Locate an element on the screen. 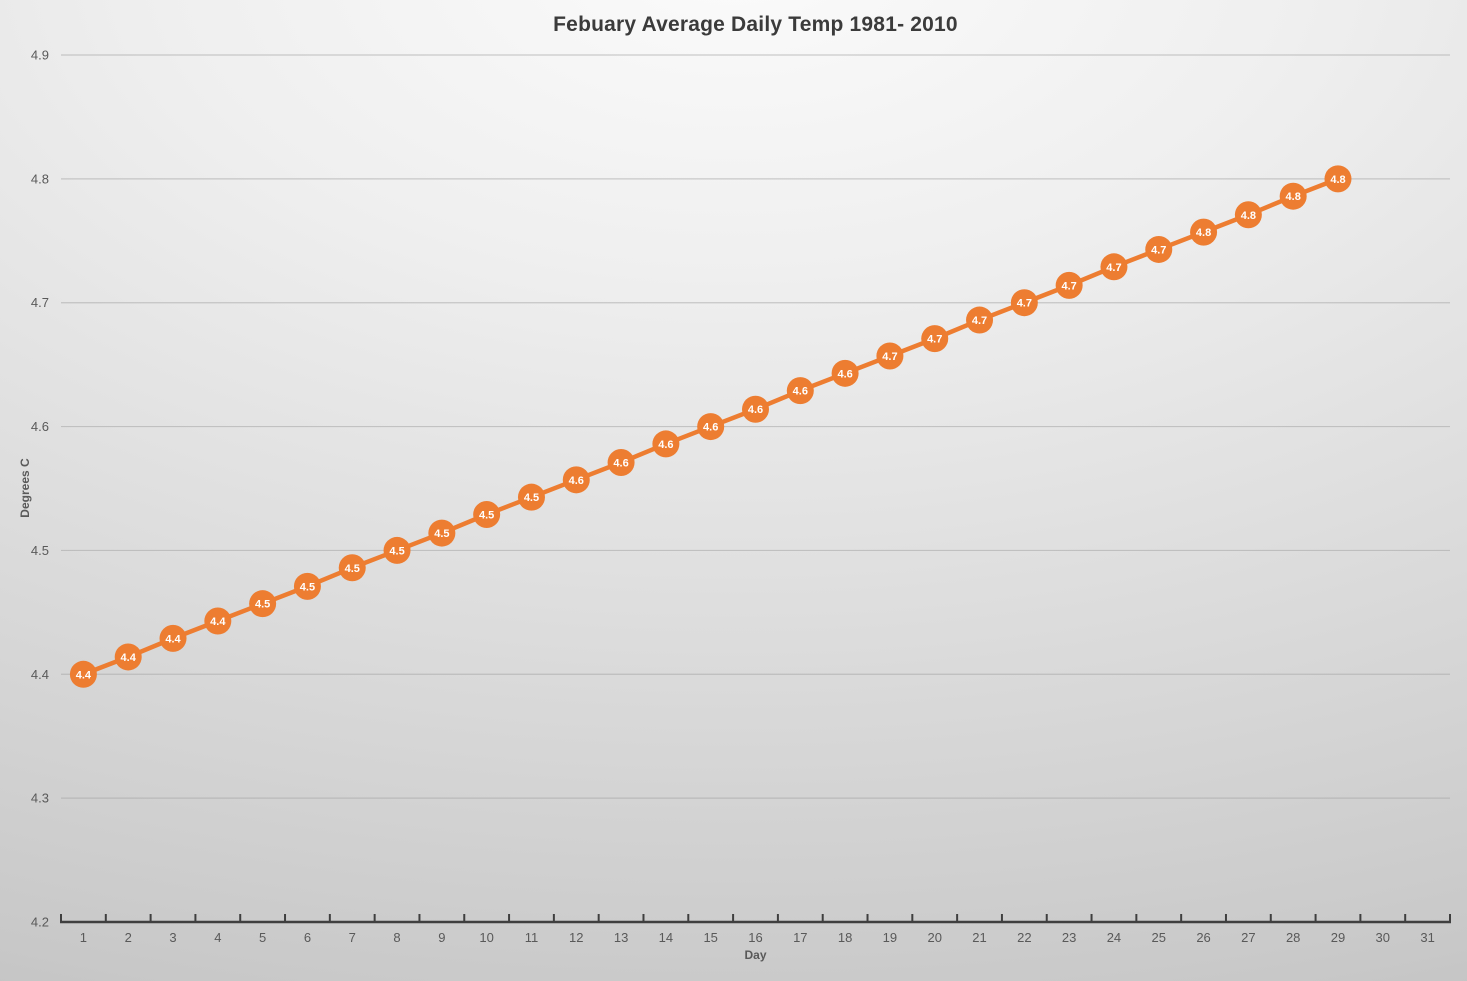 This screenshot has height=981, width=1467. x-axis-tick-label: 15 is located at coordinates (710, 937).